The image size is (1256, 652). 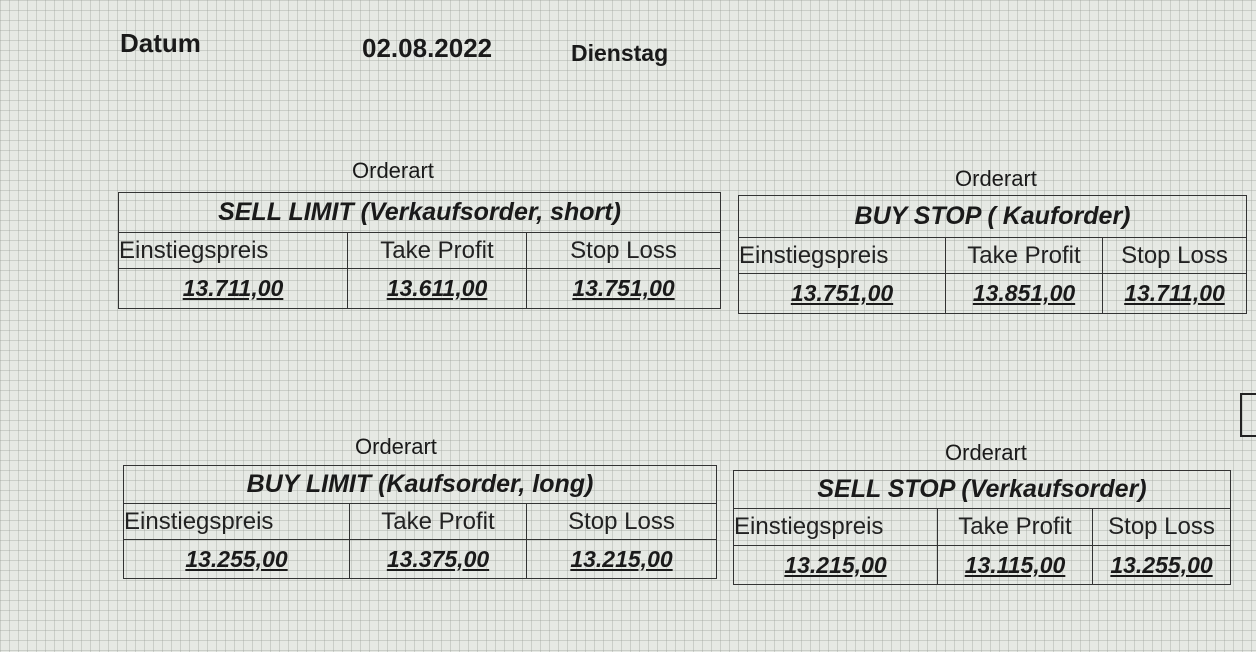 I want to click on entry-price-cell: 13.215,00, so click(x=835, y=565).